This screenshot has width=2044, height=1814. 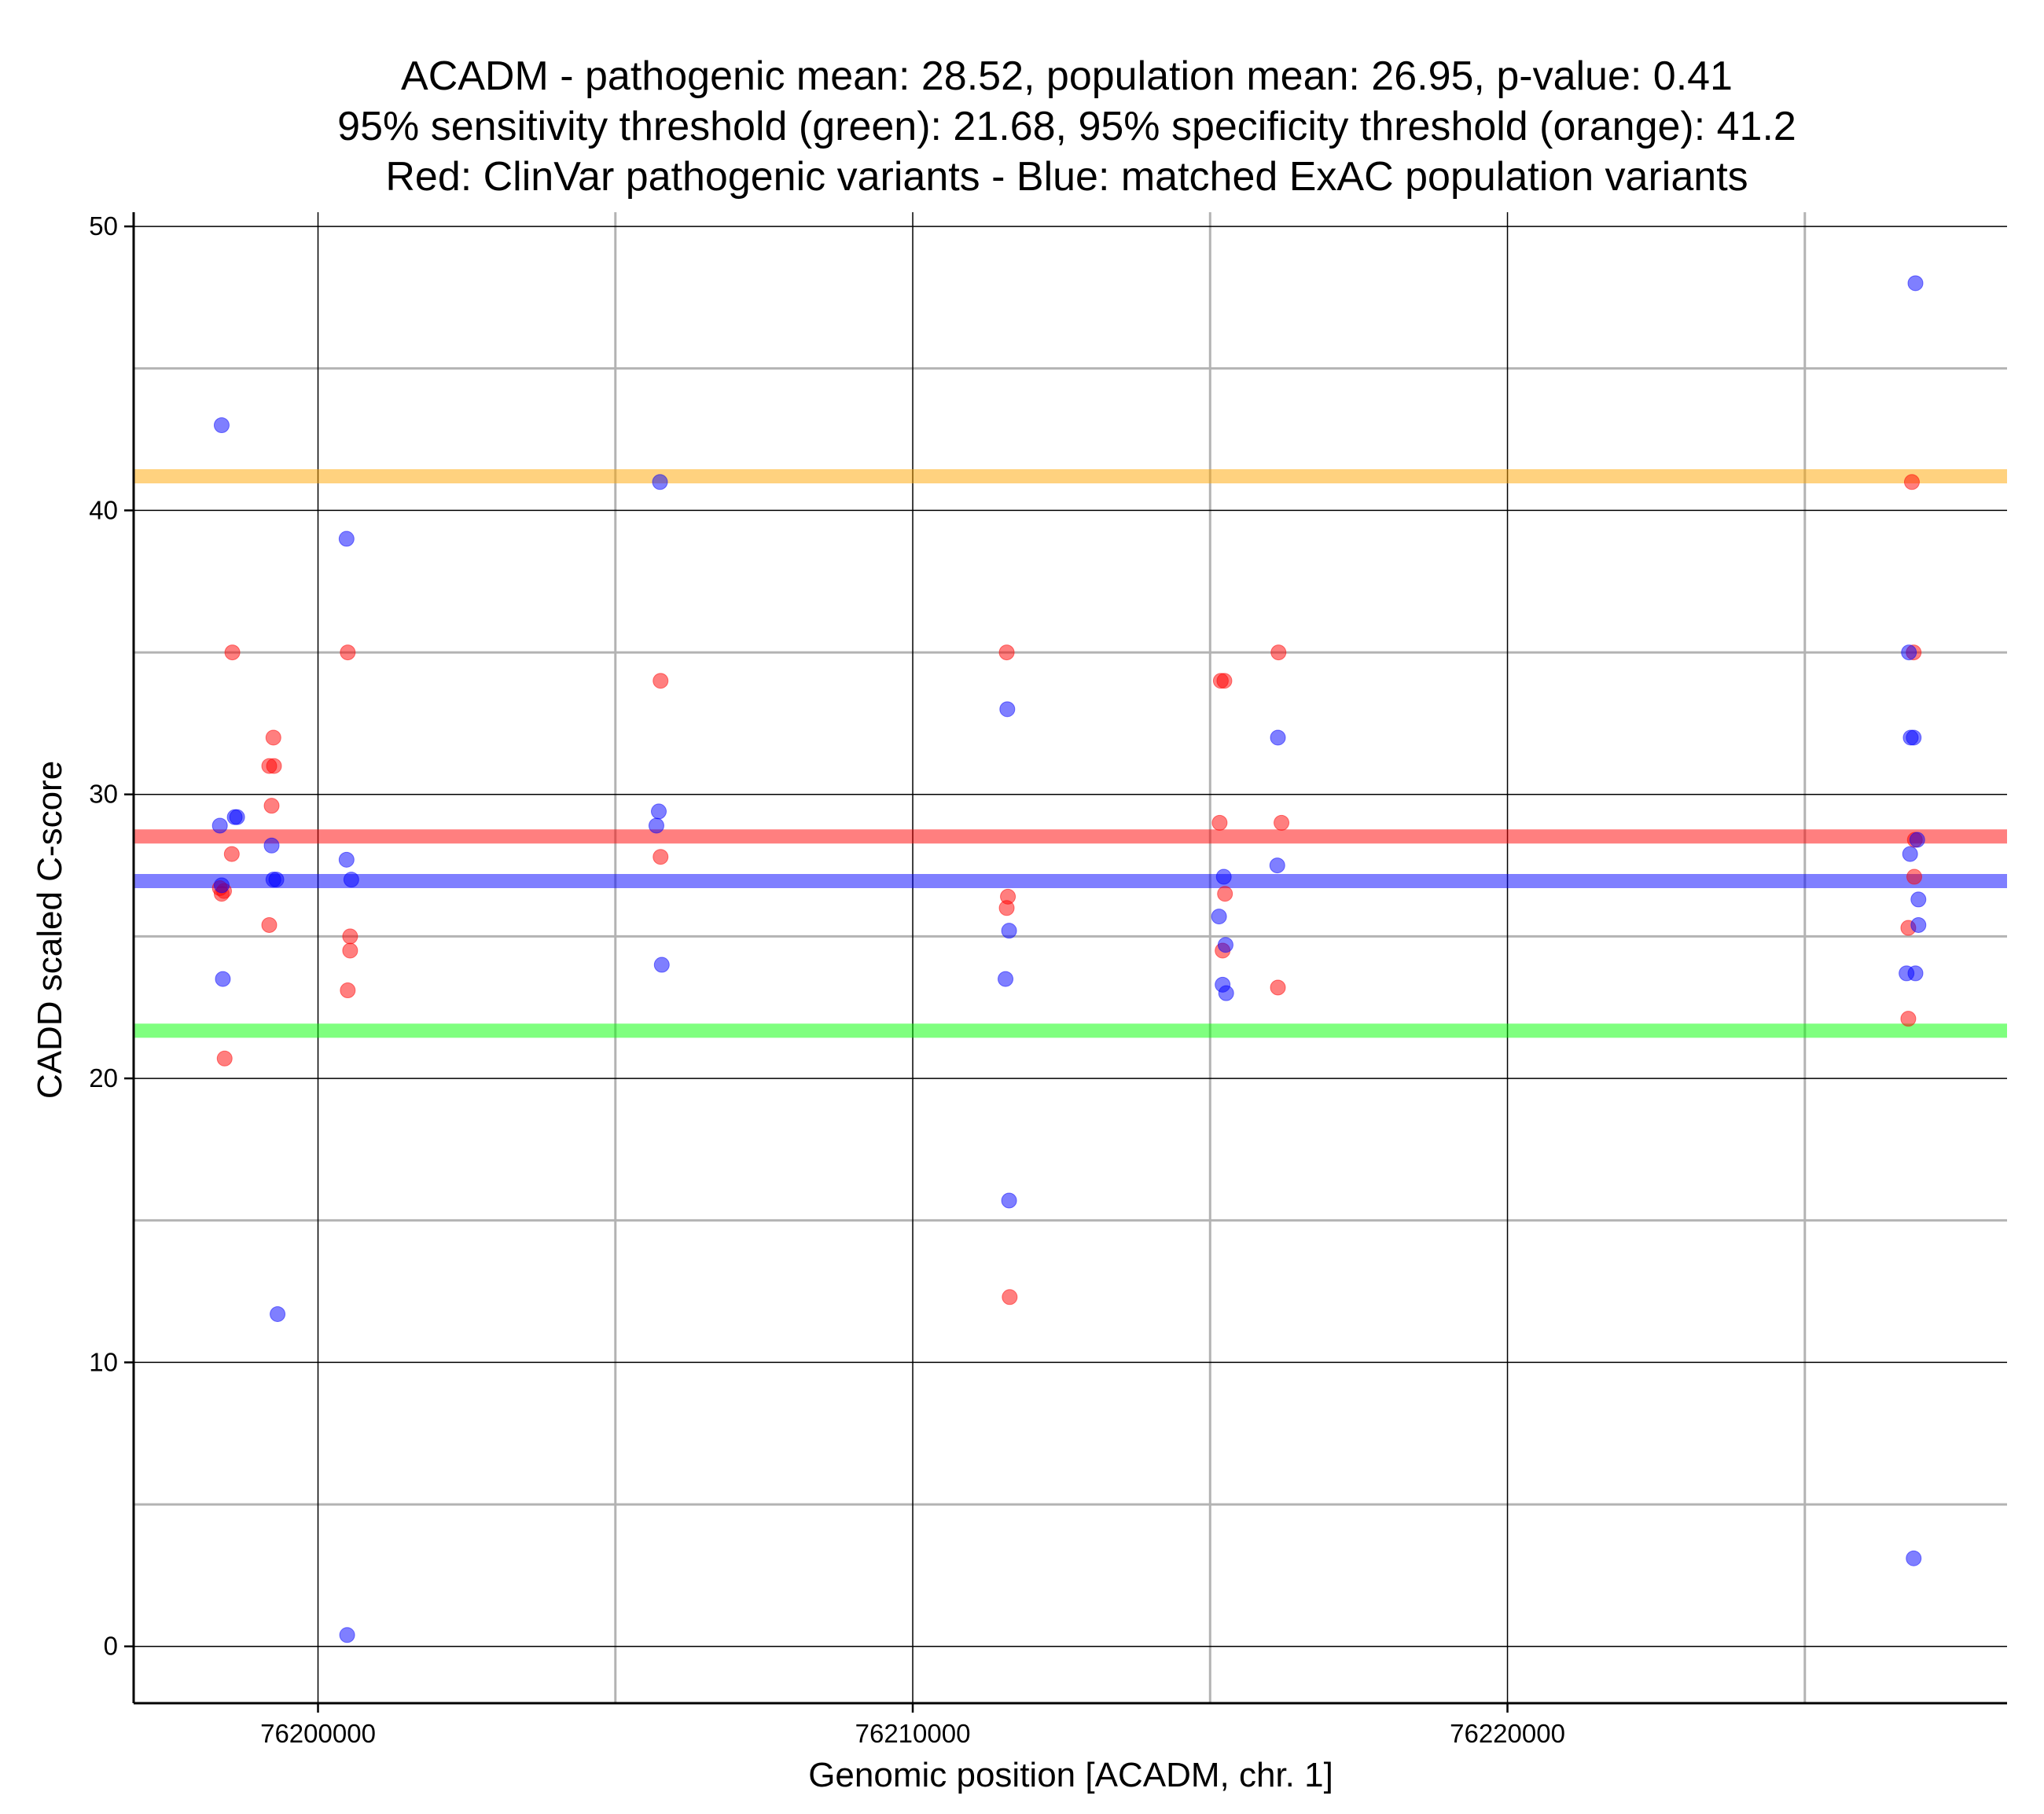 What do you see at coordinates (318, 1733) in the screenshot?
I see `x-tick-label: 76200000` at bounding box center [318, 1733].